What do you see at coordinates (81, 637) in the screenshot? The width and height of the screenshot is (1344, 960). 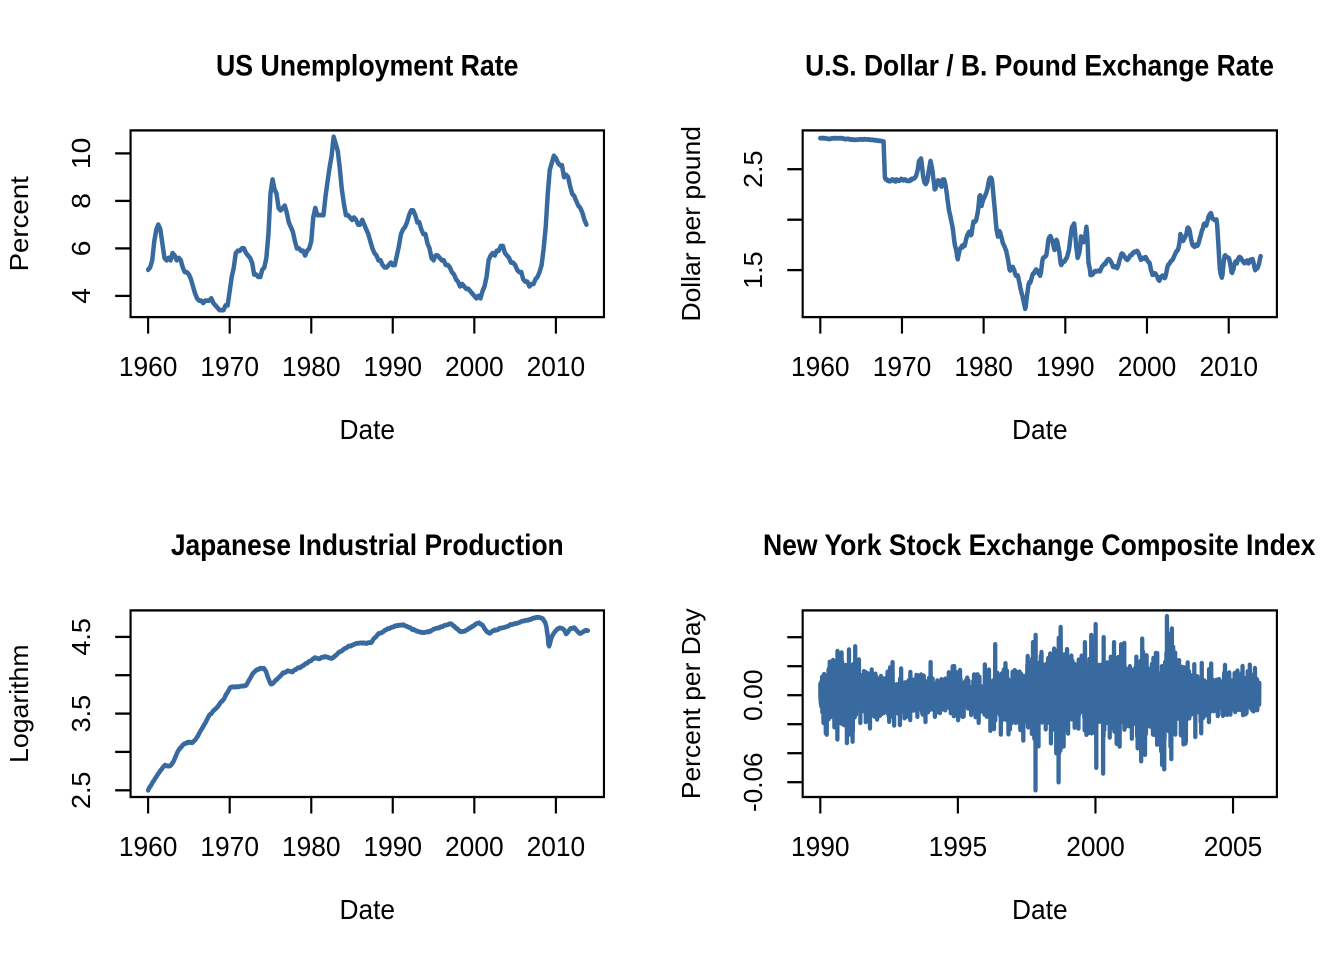 I see `svg-text: 4.5` at bounding box center [81, 637].